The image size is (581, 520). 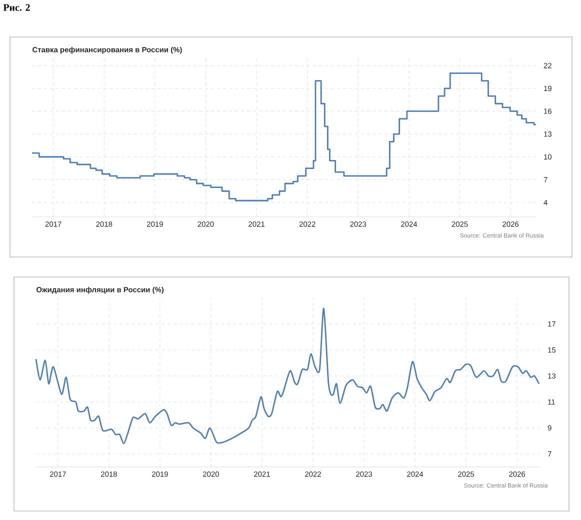 What do you see at coordinates (16, 7) in the screenshot?
I see `text: Рис. 2` at bounding box center [16, 7].